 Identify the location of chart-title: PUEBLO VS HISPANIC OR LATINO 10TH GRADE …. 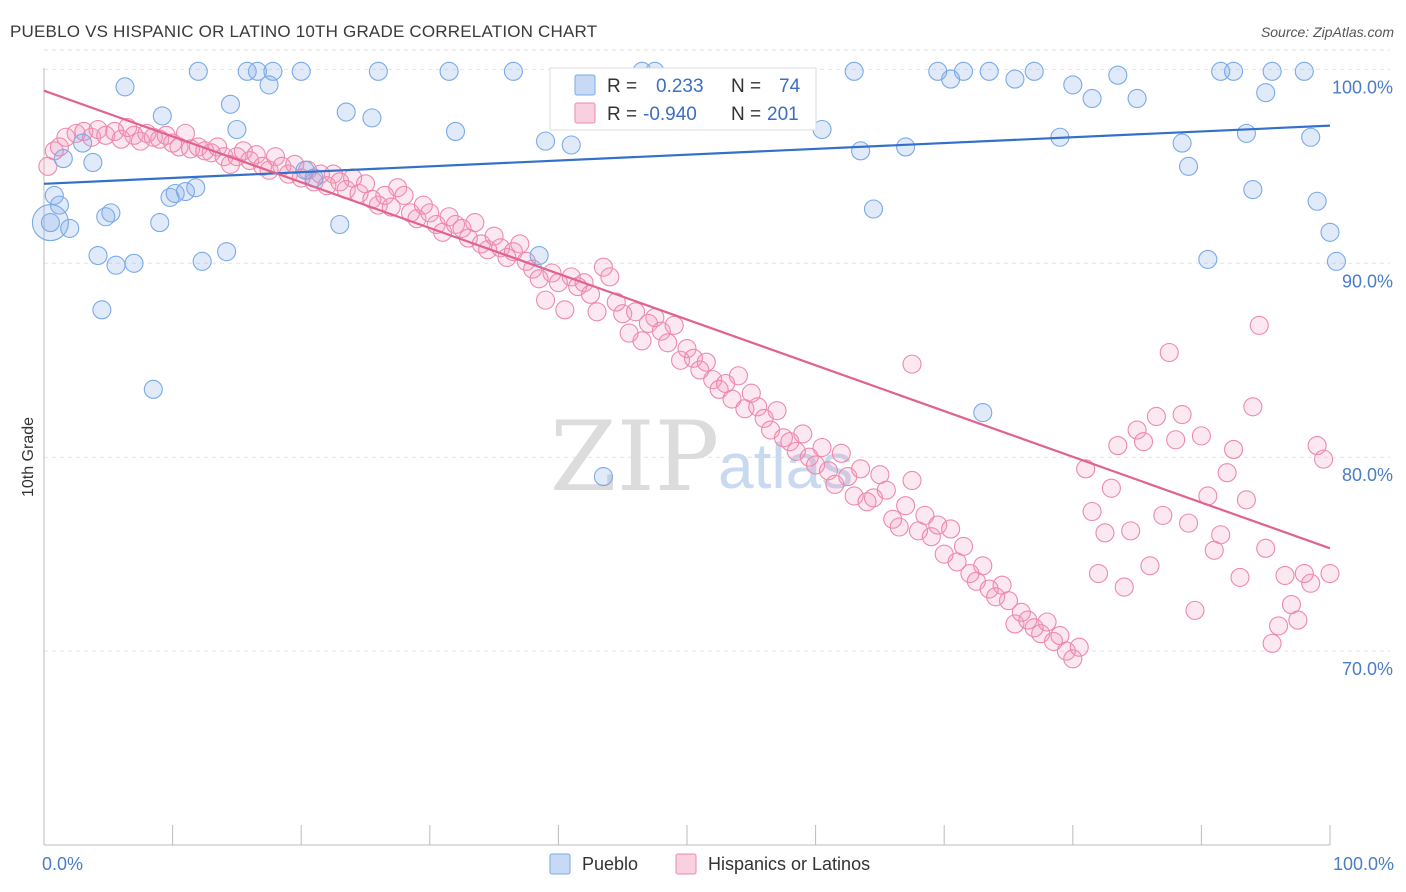
(304, 31).